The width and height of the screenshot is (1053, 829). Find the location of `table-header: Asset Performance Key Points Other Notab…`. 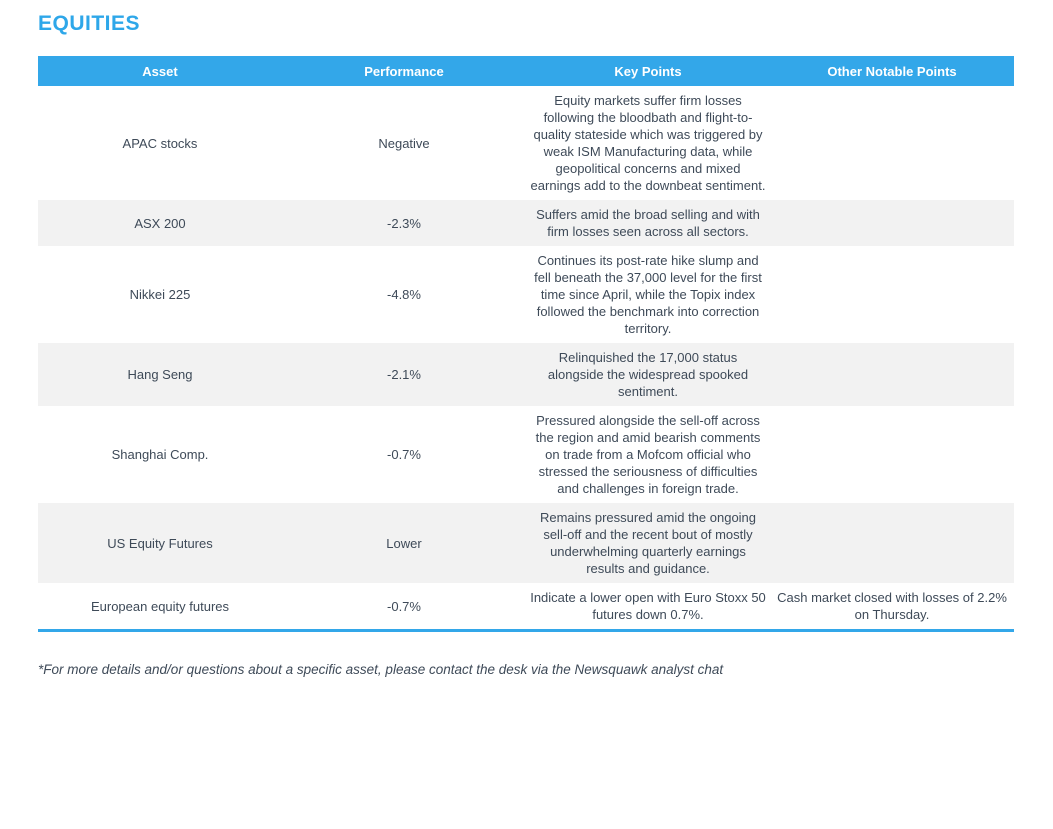

table-header: Asset Performance Key Points Other Notab… is located at coordinates (526, 71).